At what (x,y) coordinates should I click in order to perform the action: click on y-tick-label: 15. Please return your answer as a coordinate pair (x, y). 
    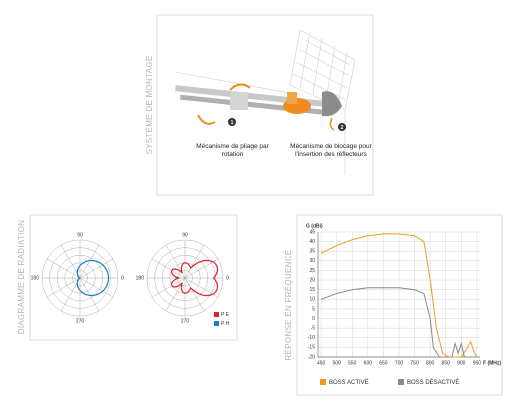
    Looking at the image, I should click on (312, 290).